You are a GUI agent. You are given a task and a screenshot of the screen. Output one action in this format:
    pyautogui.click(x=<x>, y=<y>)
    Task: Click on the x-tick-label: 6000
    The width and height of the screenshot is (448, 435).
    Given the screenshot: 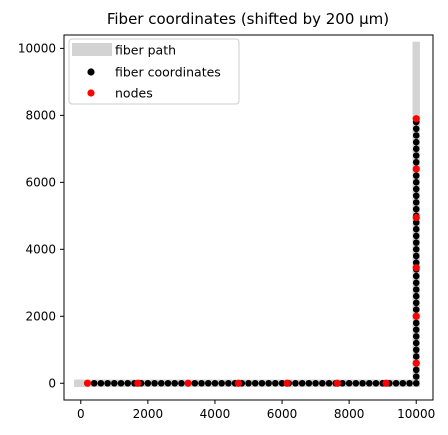 What is the action you would take?
    pyautogui.click(x=282, y=414)
    